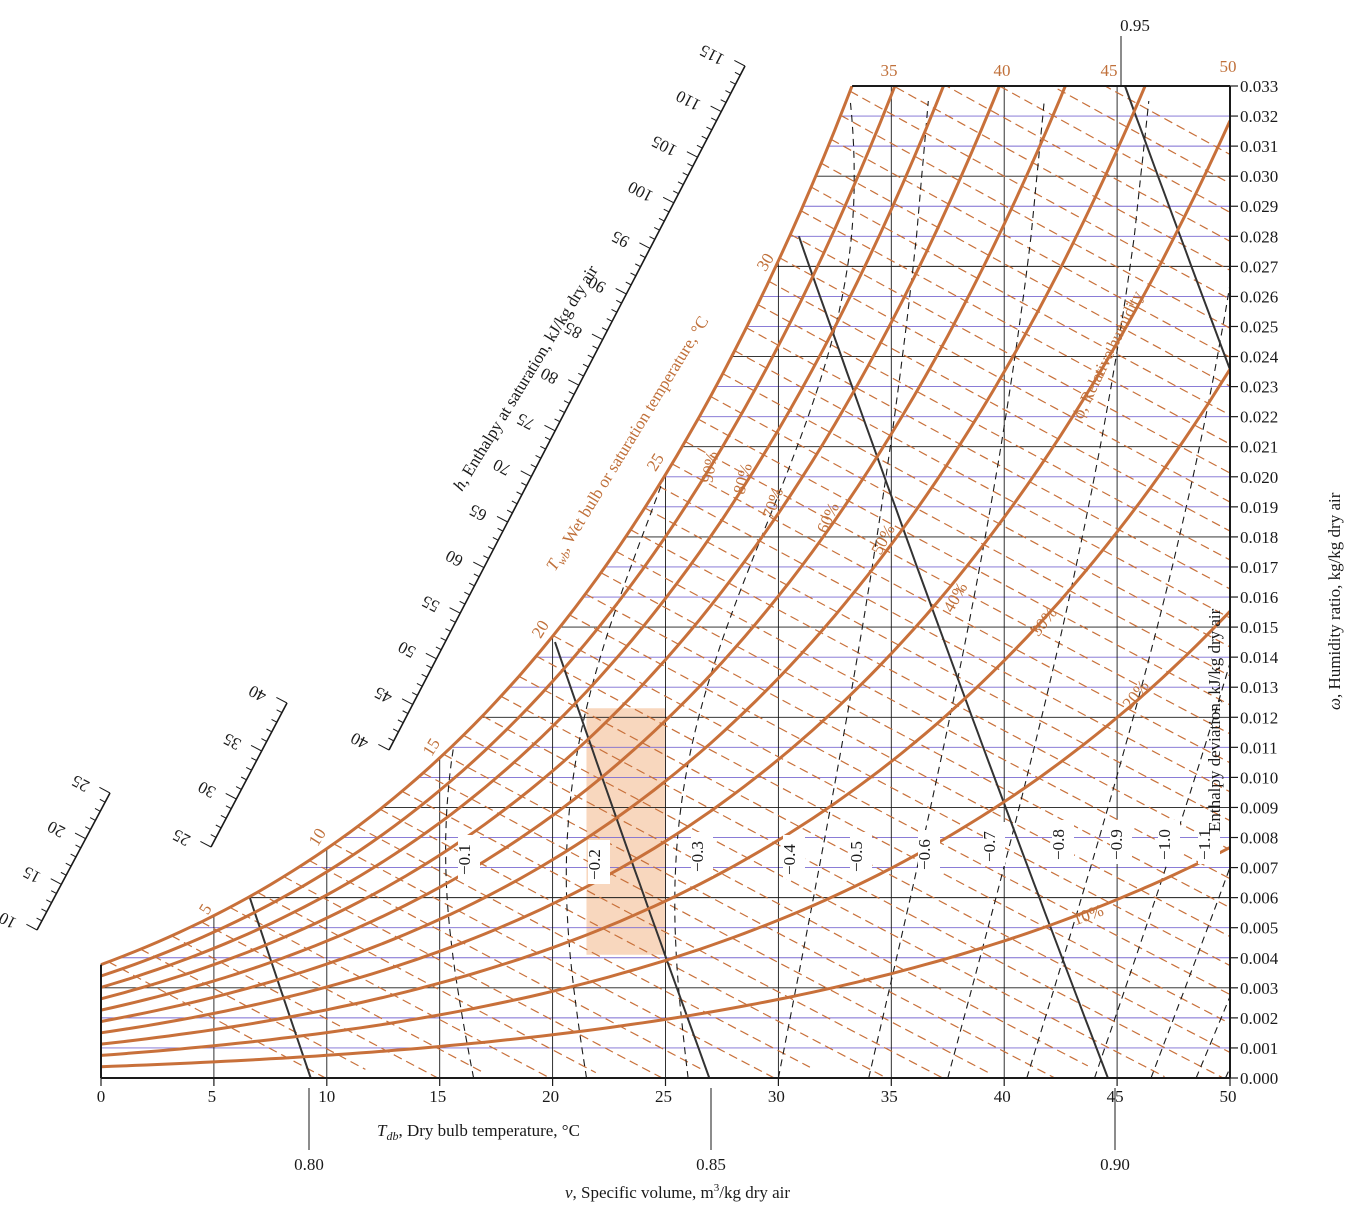  What do you see at coordinates (1002, 1096) in the screenshot?
I see `x-tick-label: 40` at bounding box center [1002, 1096].